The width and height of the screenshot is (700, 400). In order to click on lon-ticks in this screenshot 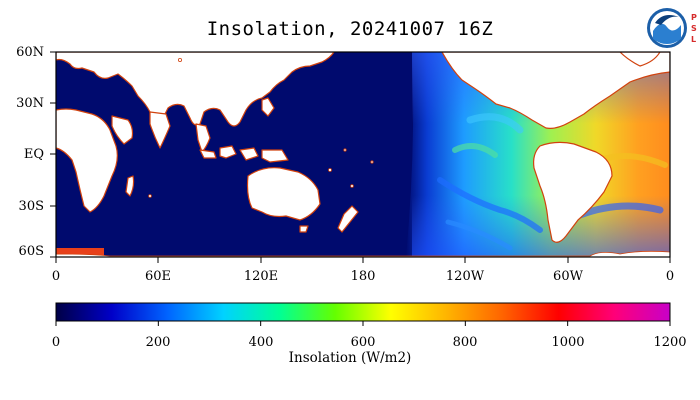, I will do `click(363, 260)`.